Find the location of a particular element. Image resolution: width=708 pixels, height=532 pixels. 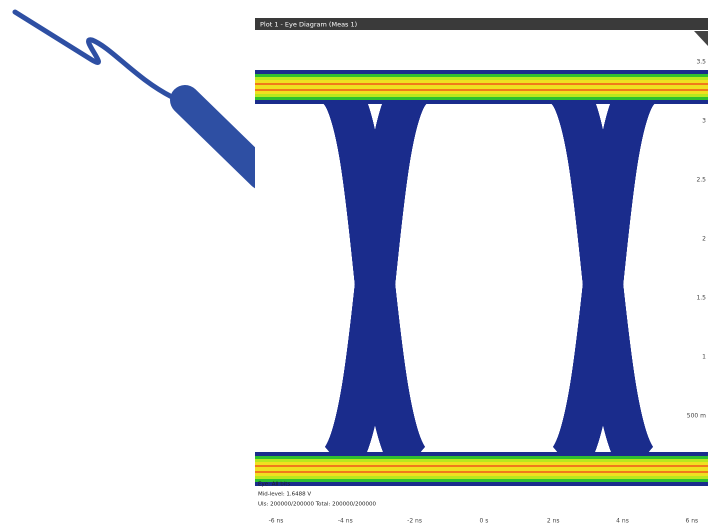

info-line: Mid-level: 1.6488 V is located at coordinates (284, 495).